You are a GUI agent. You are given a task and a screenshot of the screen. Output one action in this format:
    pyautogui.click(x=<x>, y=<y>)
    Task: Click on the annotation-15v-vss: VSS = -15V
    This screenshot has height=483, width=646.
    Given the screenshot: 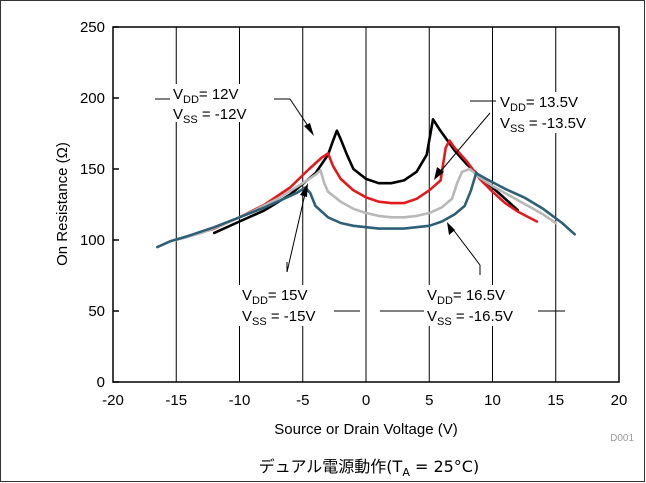 What is the action you would take?
    pyautogui.click(x=278, y=318)
    